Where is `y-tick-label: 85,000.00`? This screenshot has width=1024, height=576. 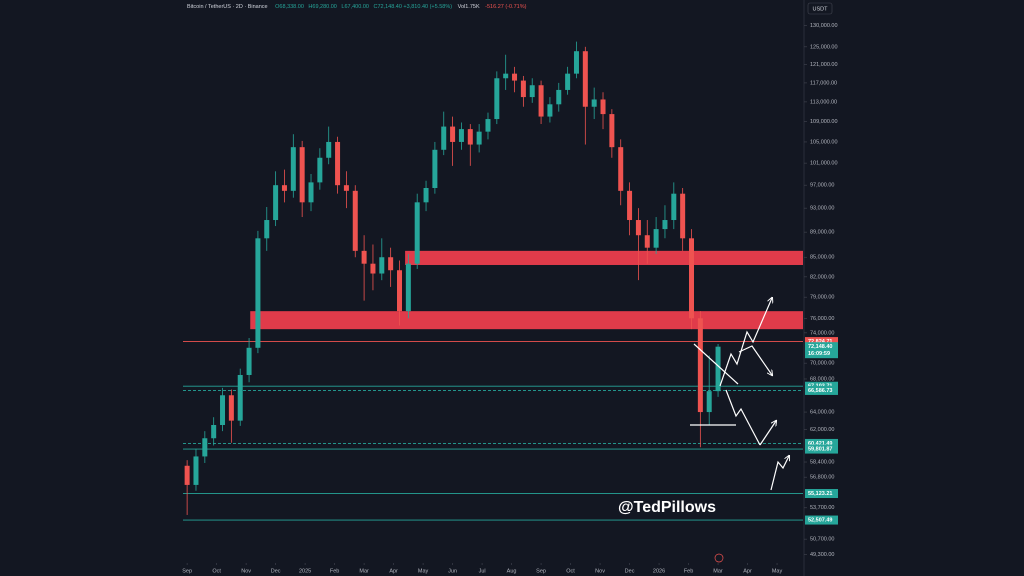
y-tick-label: 85,000.00 is located at coordinates (822, 258).